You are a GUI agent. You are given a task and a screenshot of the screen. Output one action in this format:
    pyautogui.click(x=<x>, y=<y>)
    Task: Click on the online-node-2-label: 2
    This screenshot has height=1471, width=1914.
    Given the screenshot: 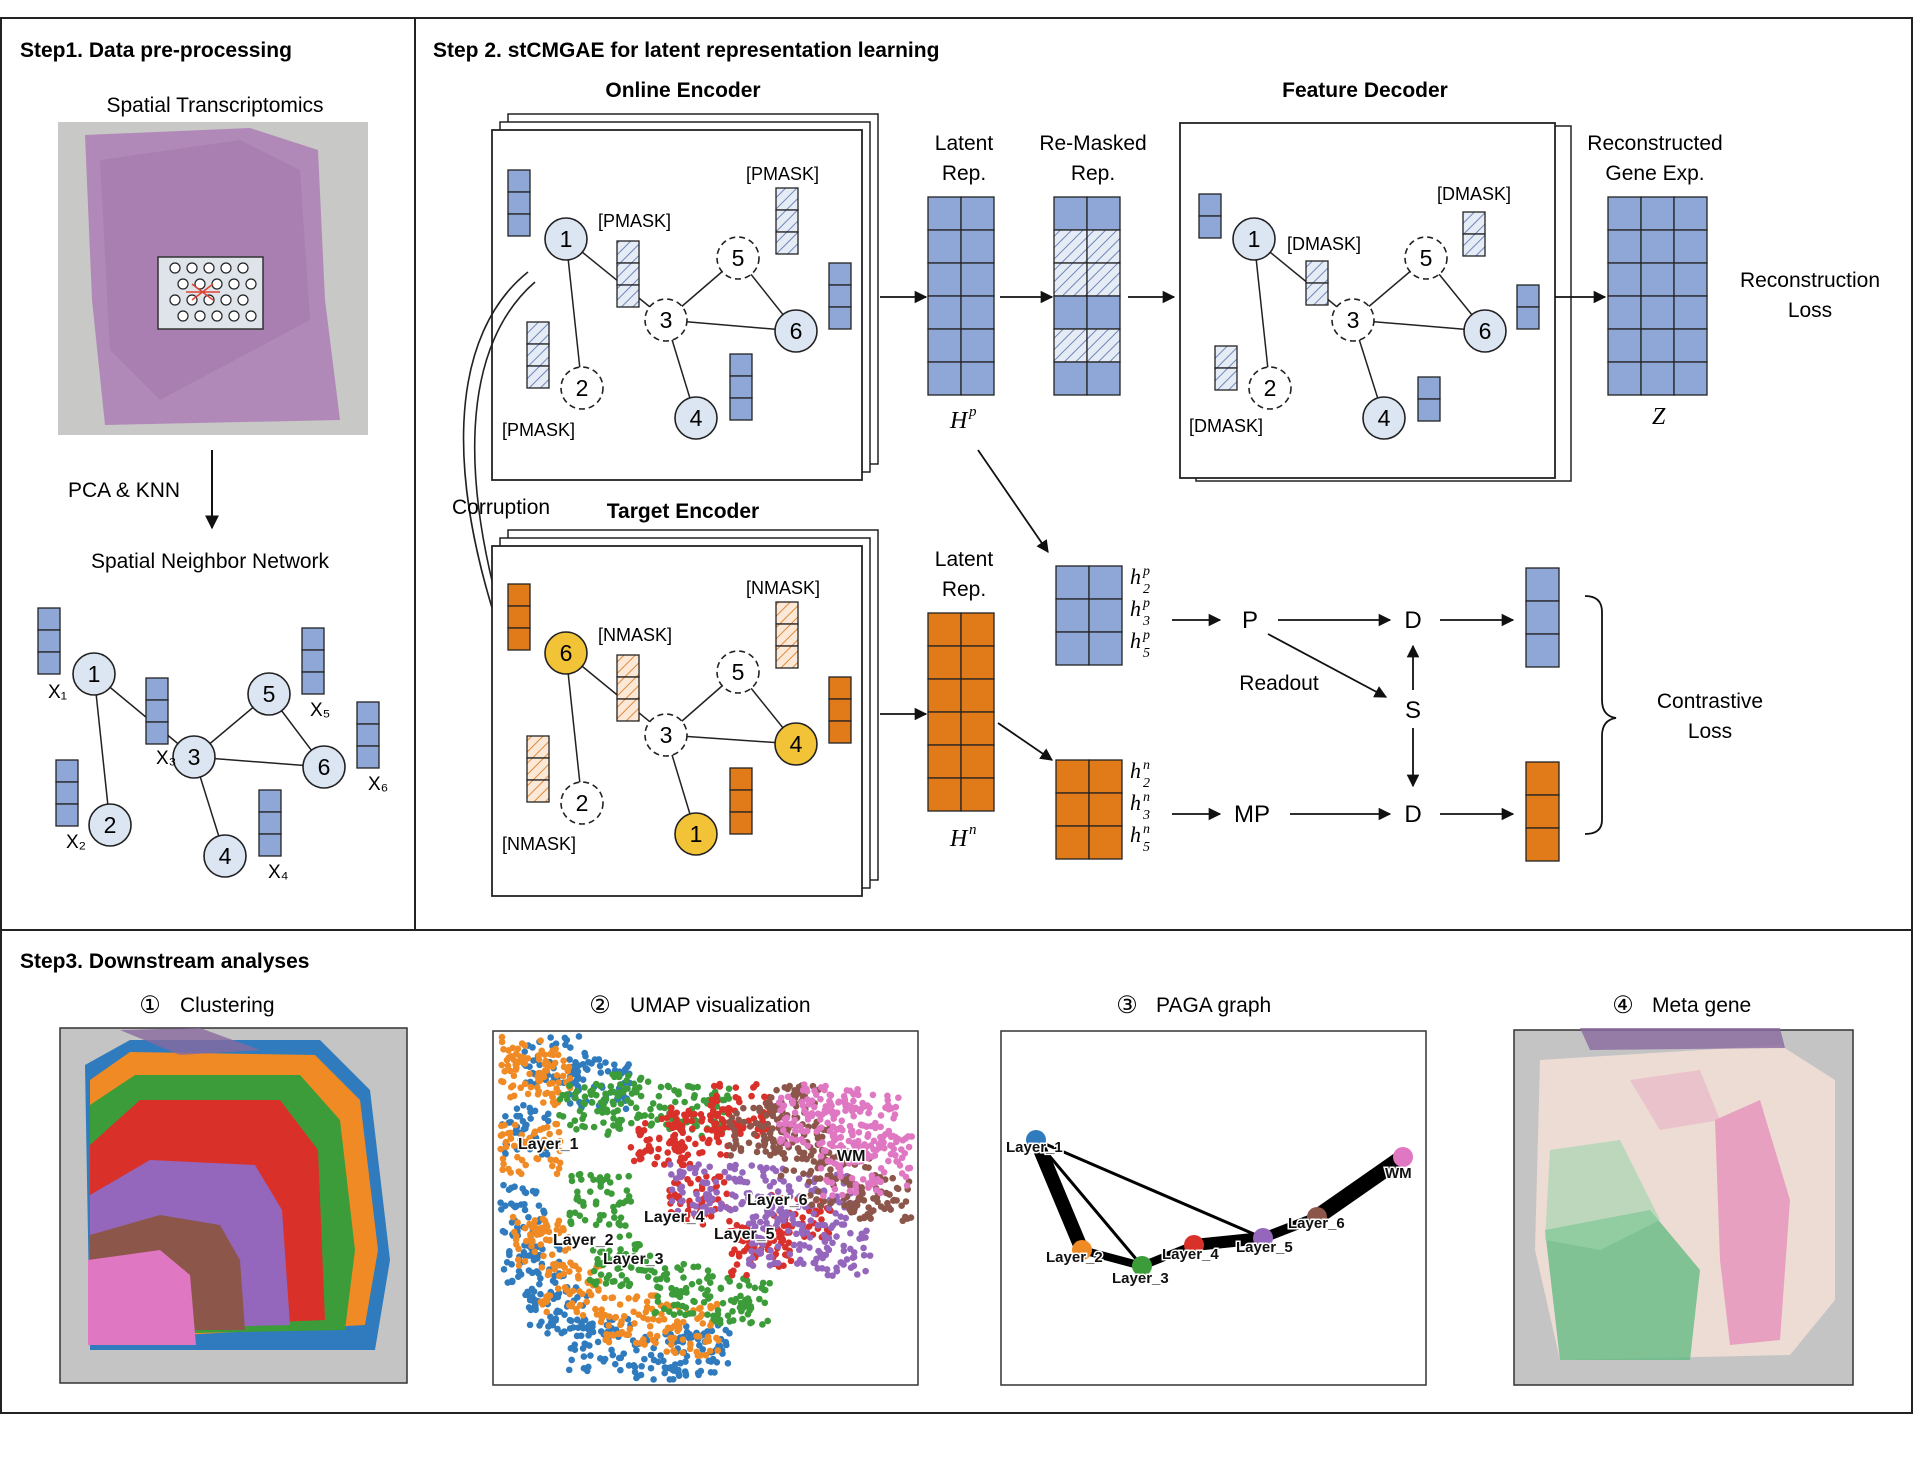 What is the action you would take?
    pyautogui.click(x=582, y=388)
    